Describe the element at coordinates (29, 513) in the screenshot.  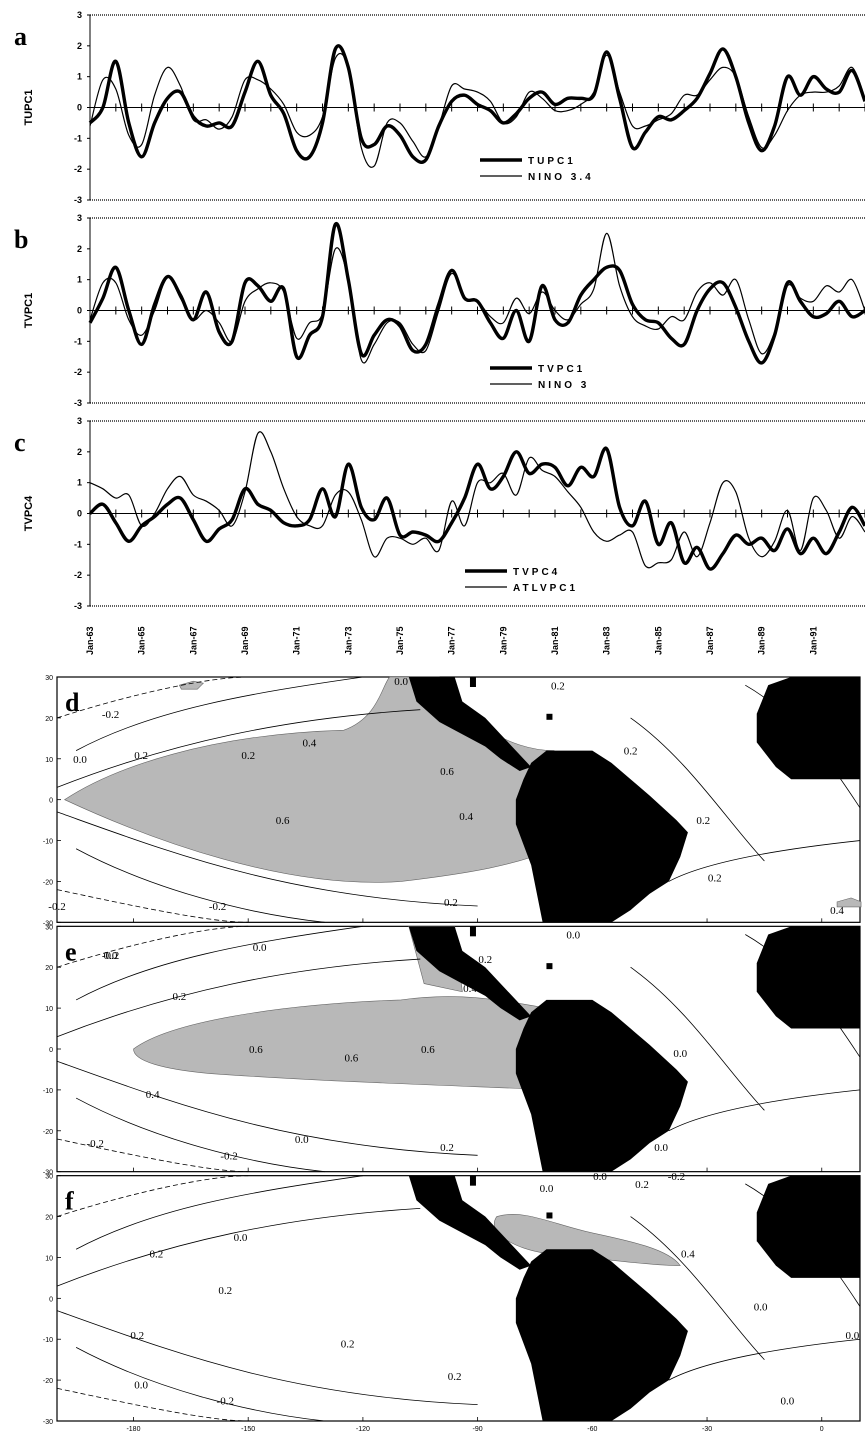
I see `y-axis-label: TVPC4` at that location.